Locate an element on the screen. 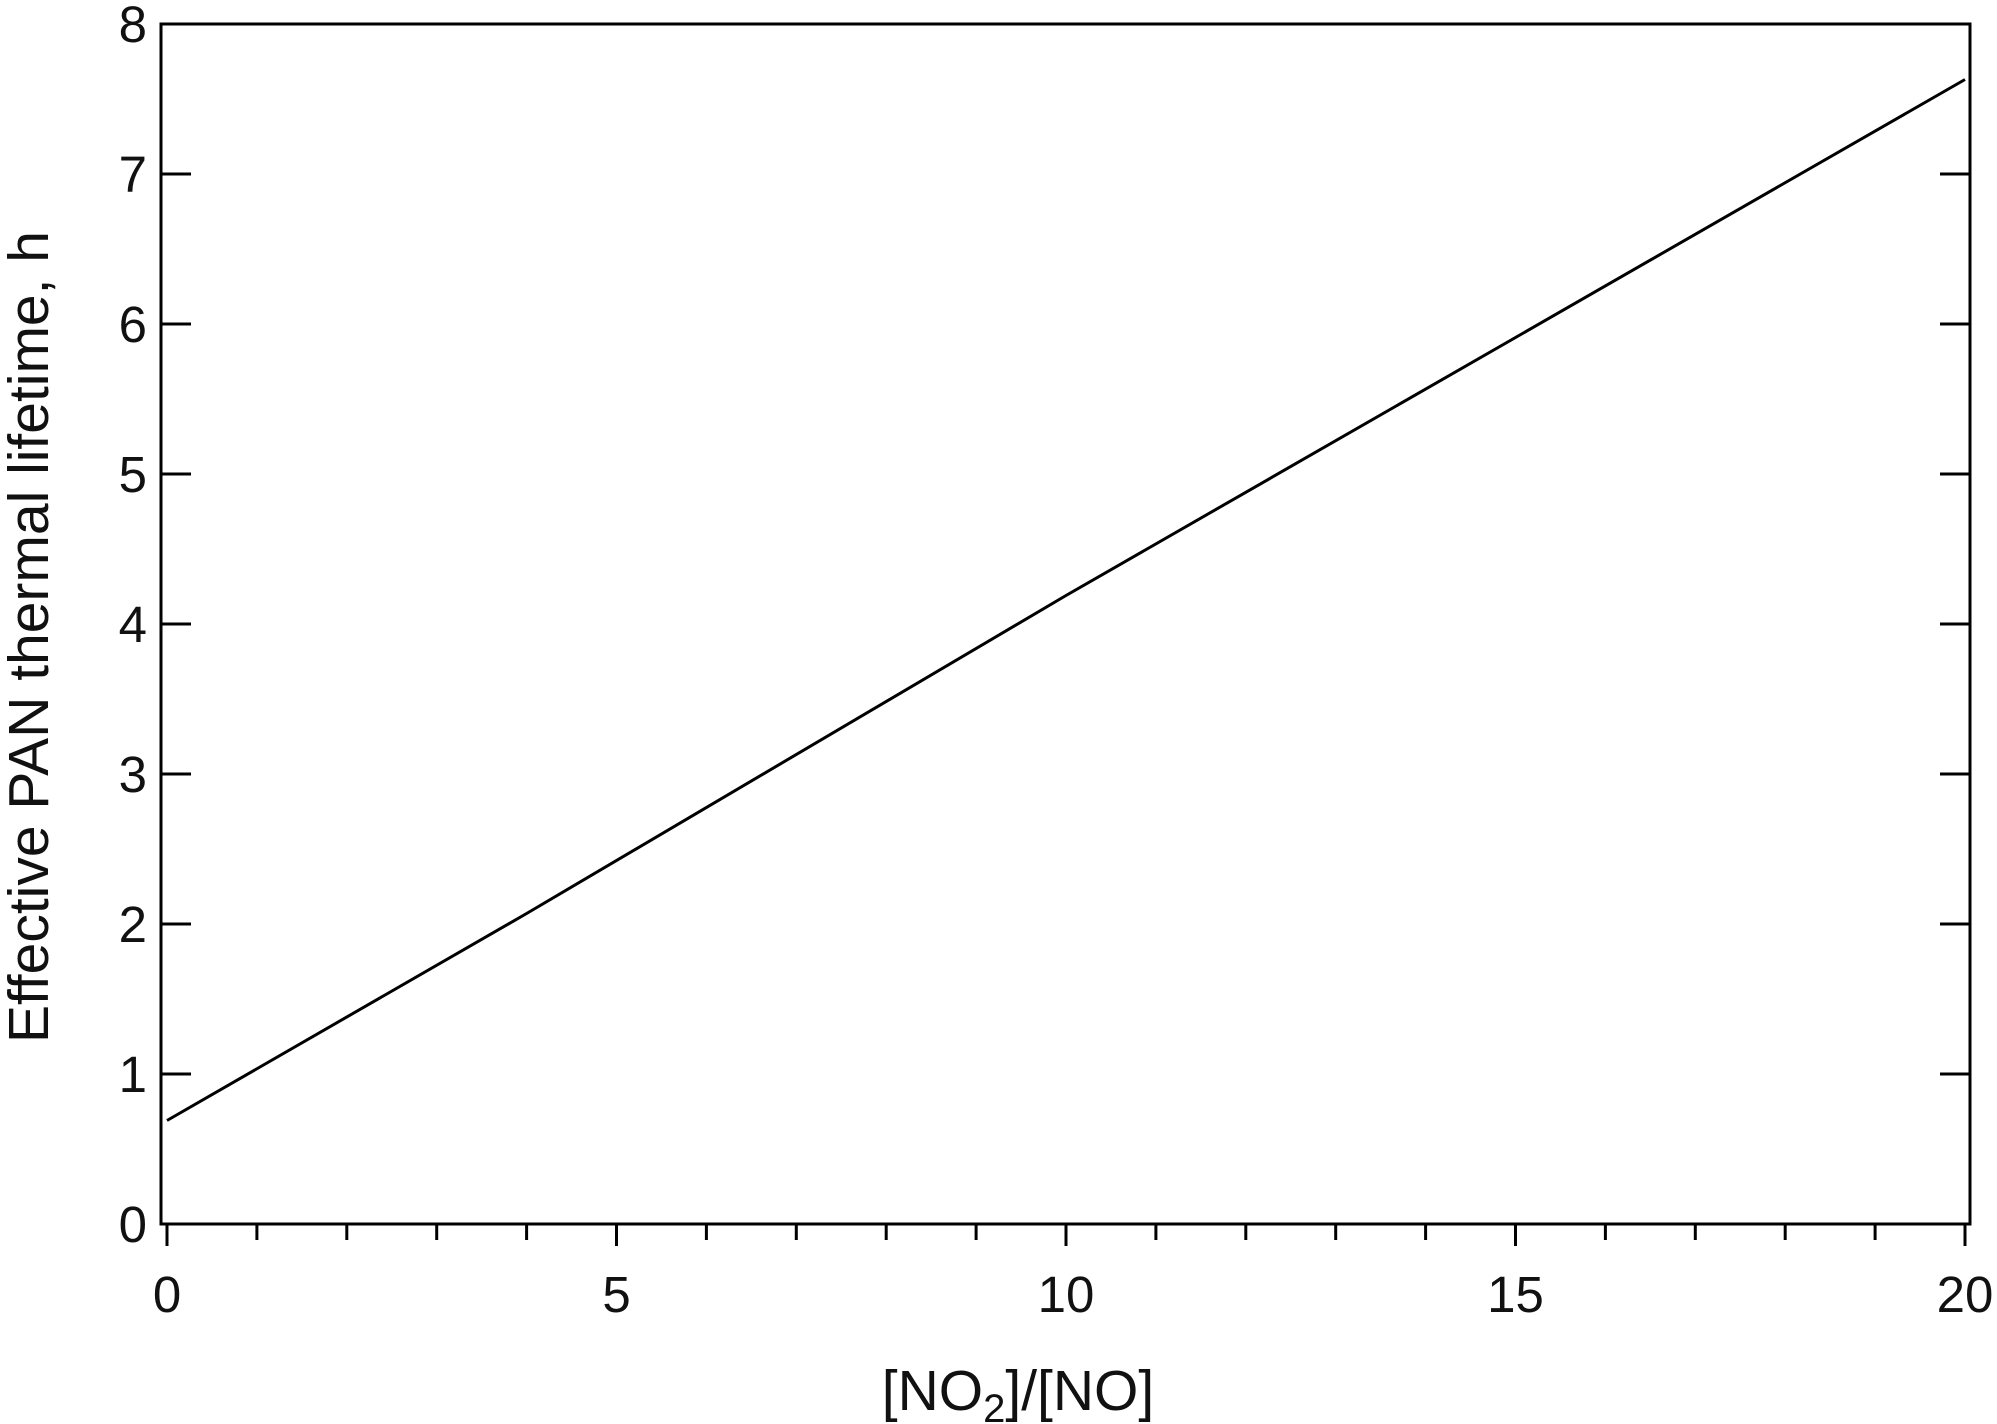  y-tick-label: 4 is located at coordinates (133, 624).